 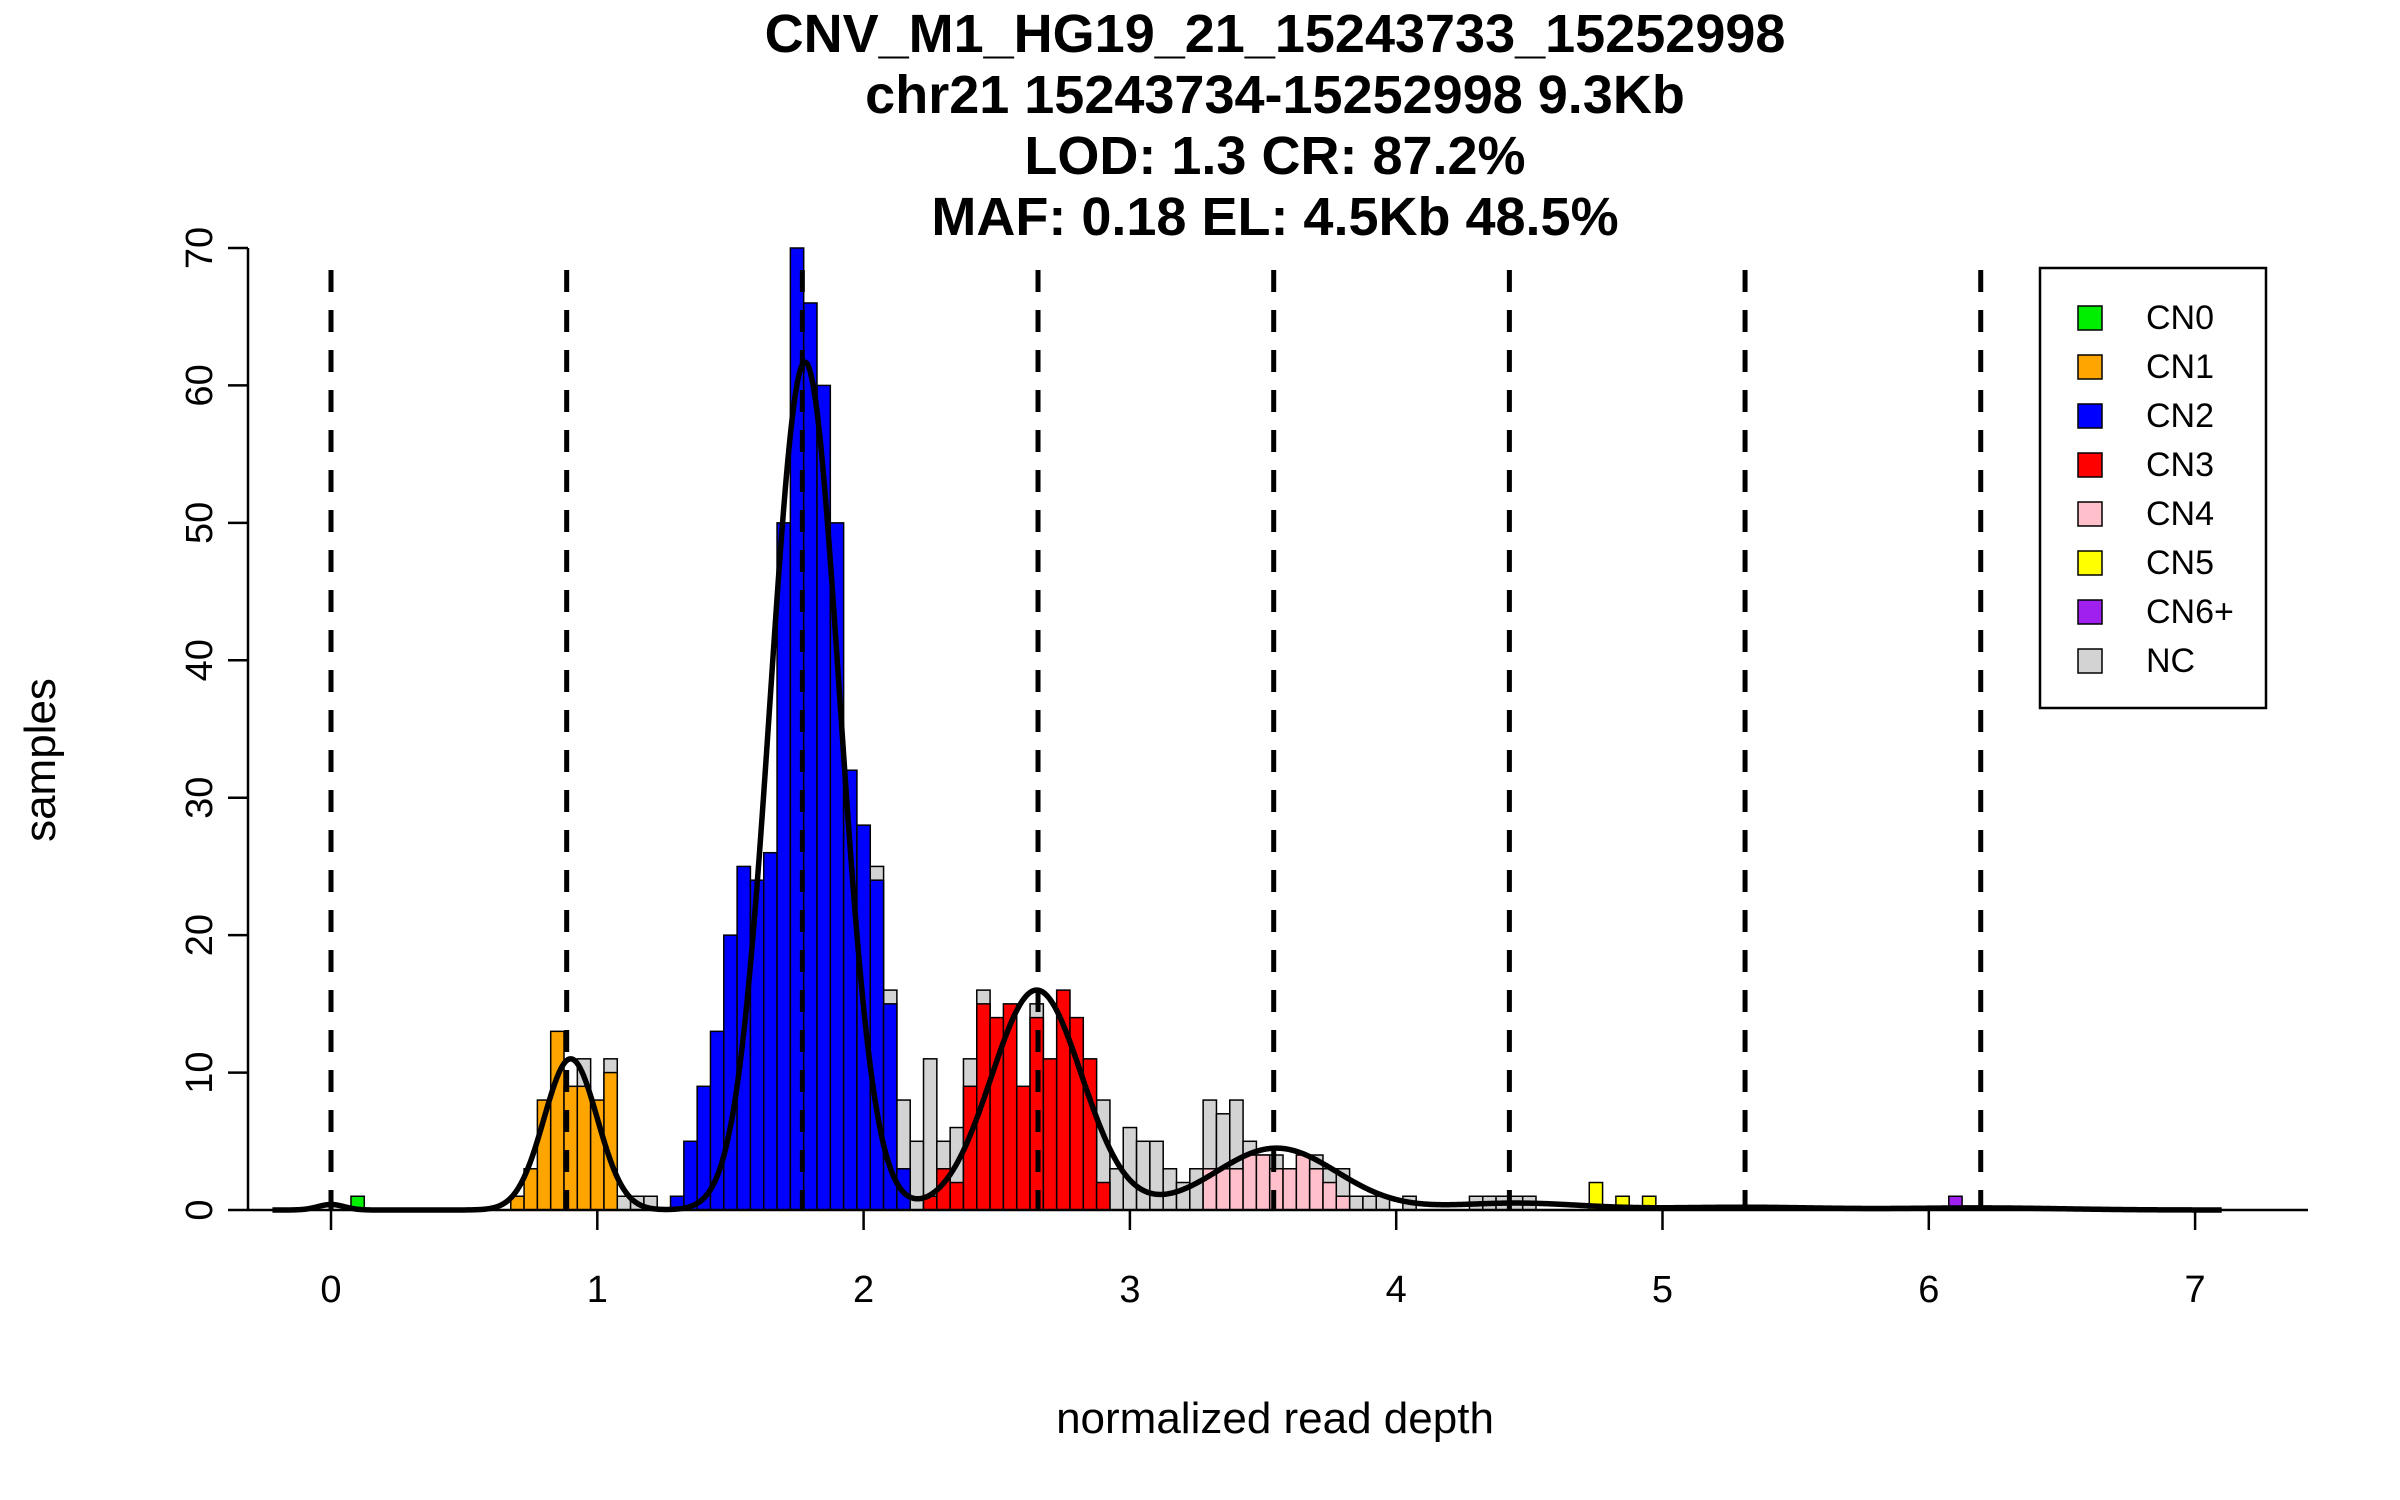 What do you see at coordinates (200, 1072) in the screenshot?
I see `y-tick-label: 10` at bounding box center [200, 1072].